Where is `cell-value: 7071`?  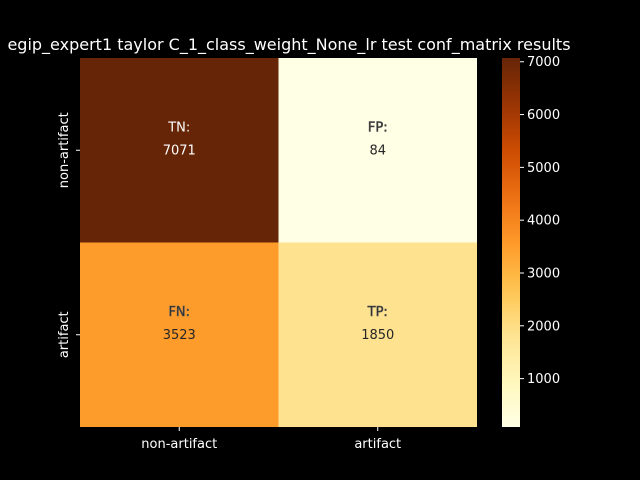 cell-value: 7071 is located at coordinates (179, 150).